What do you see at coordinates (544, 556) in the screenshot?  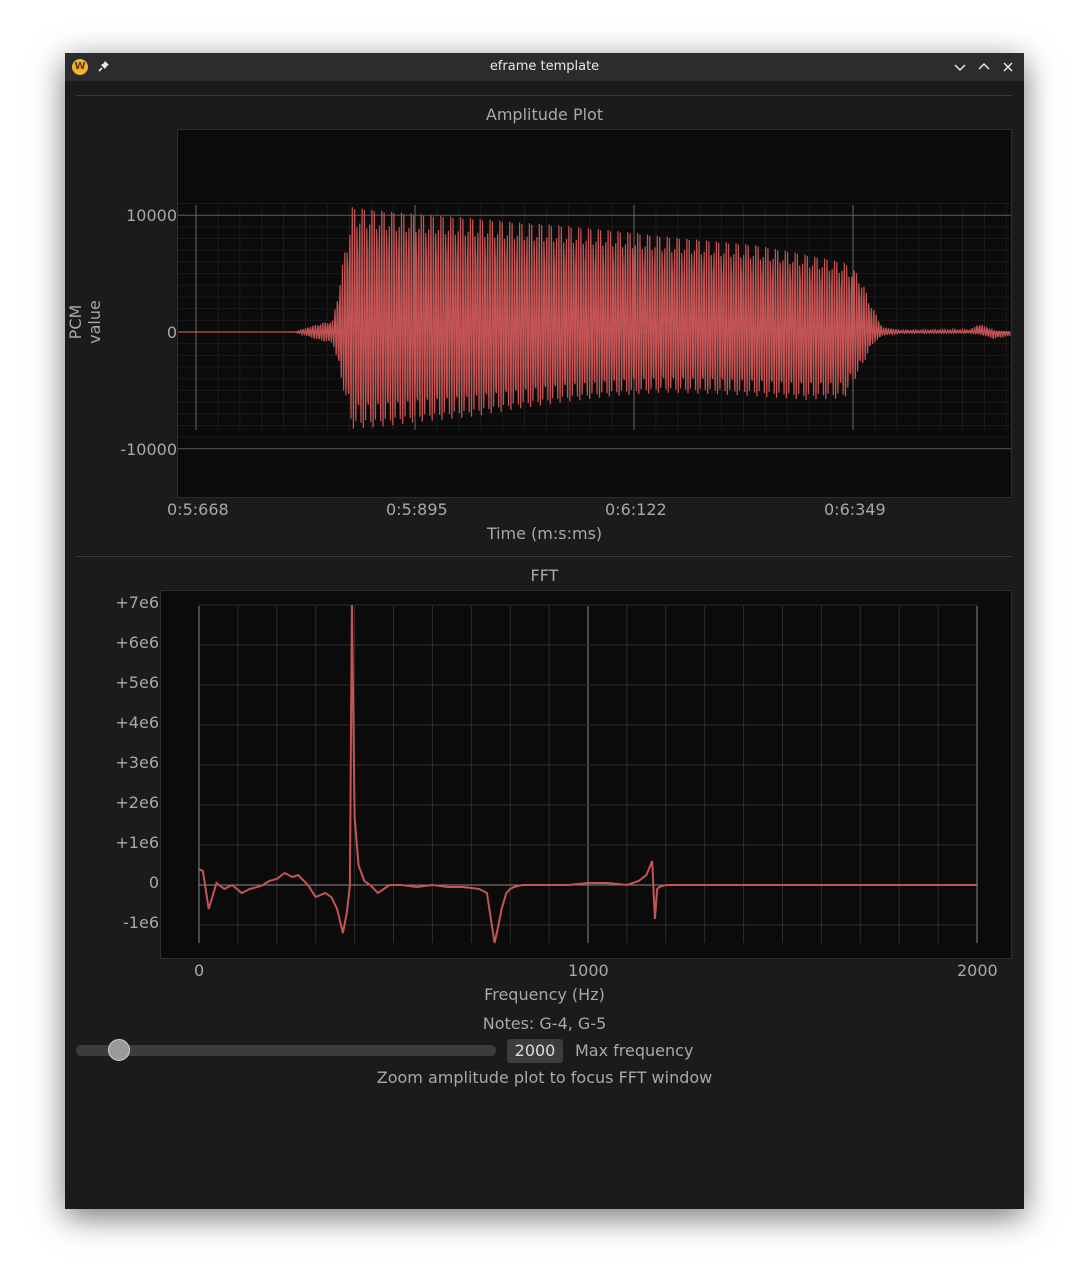 I see `mid-separator` at bounding box center [544, 556].